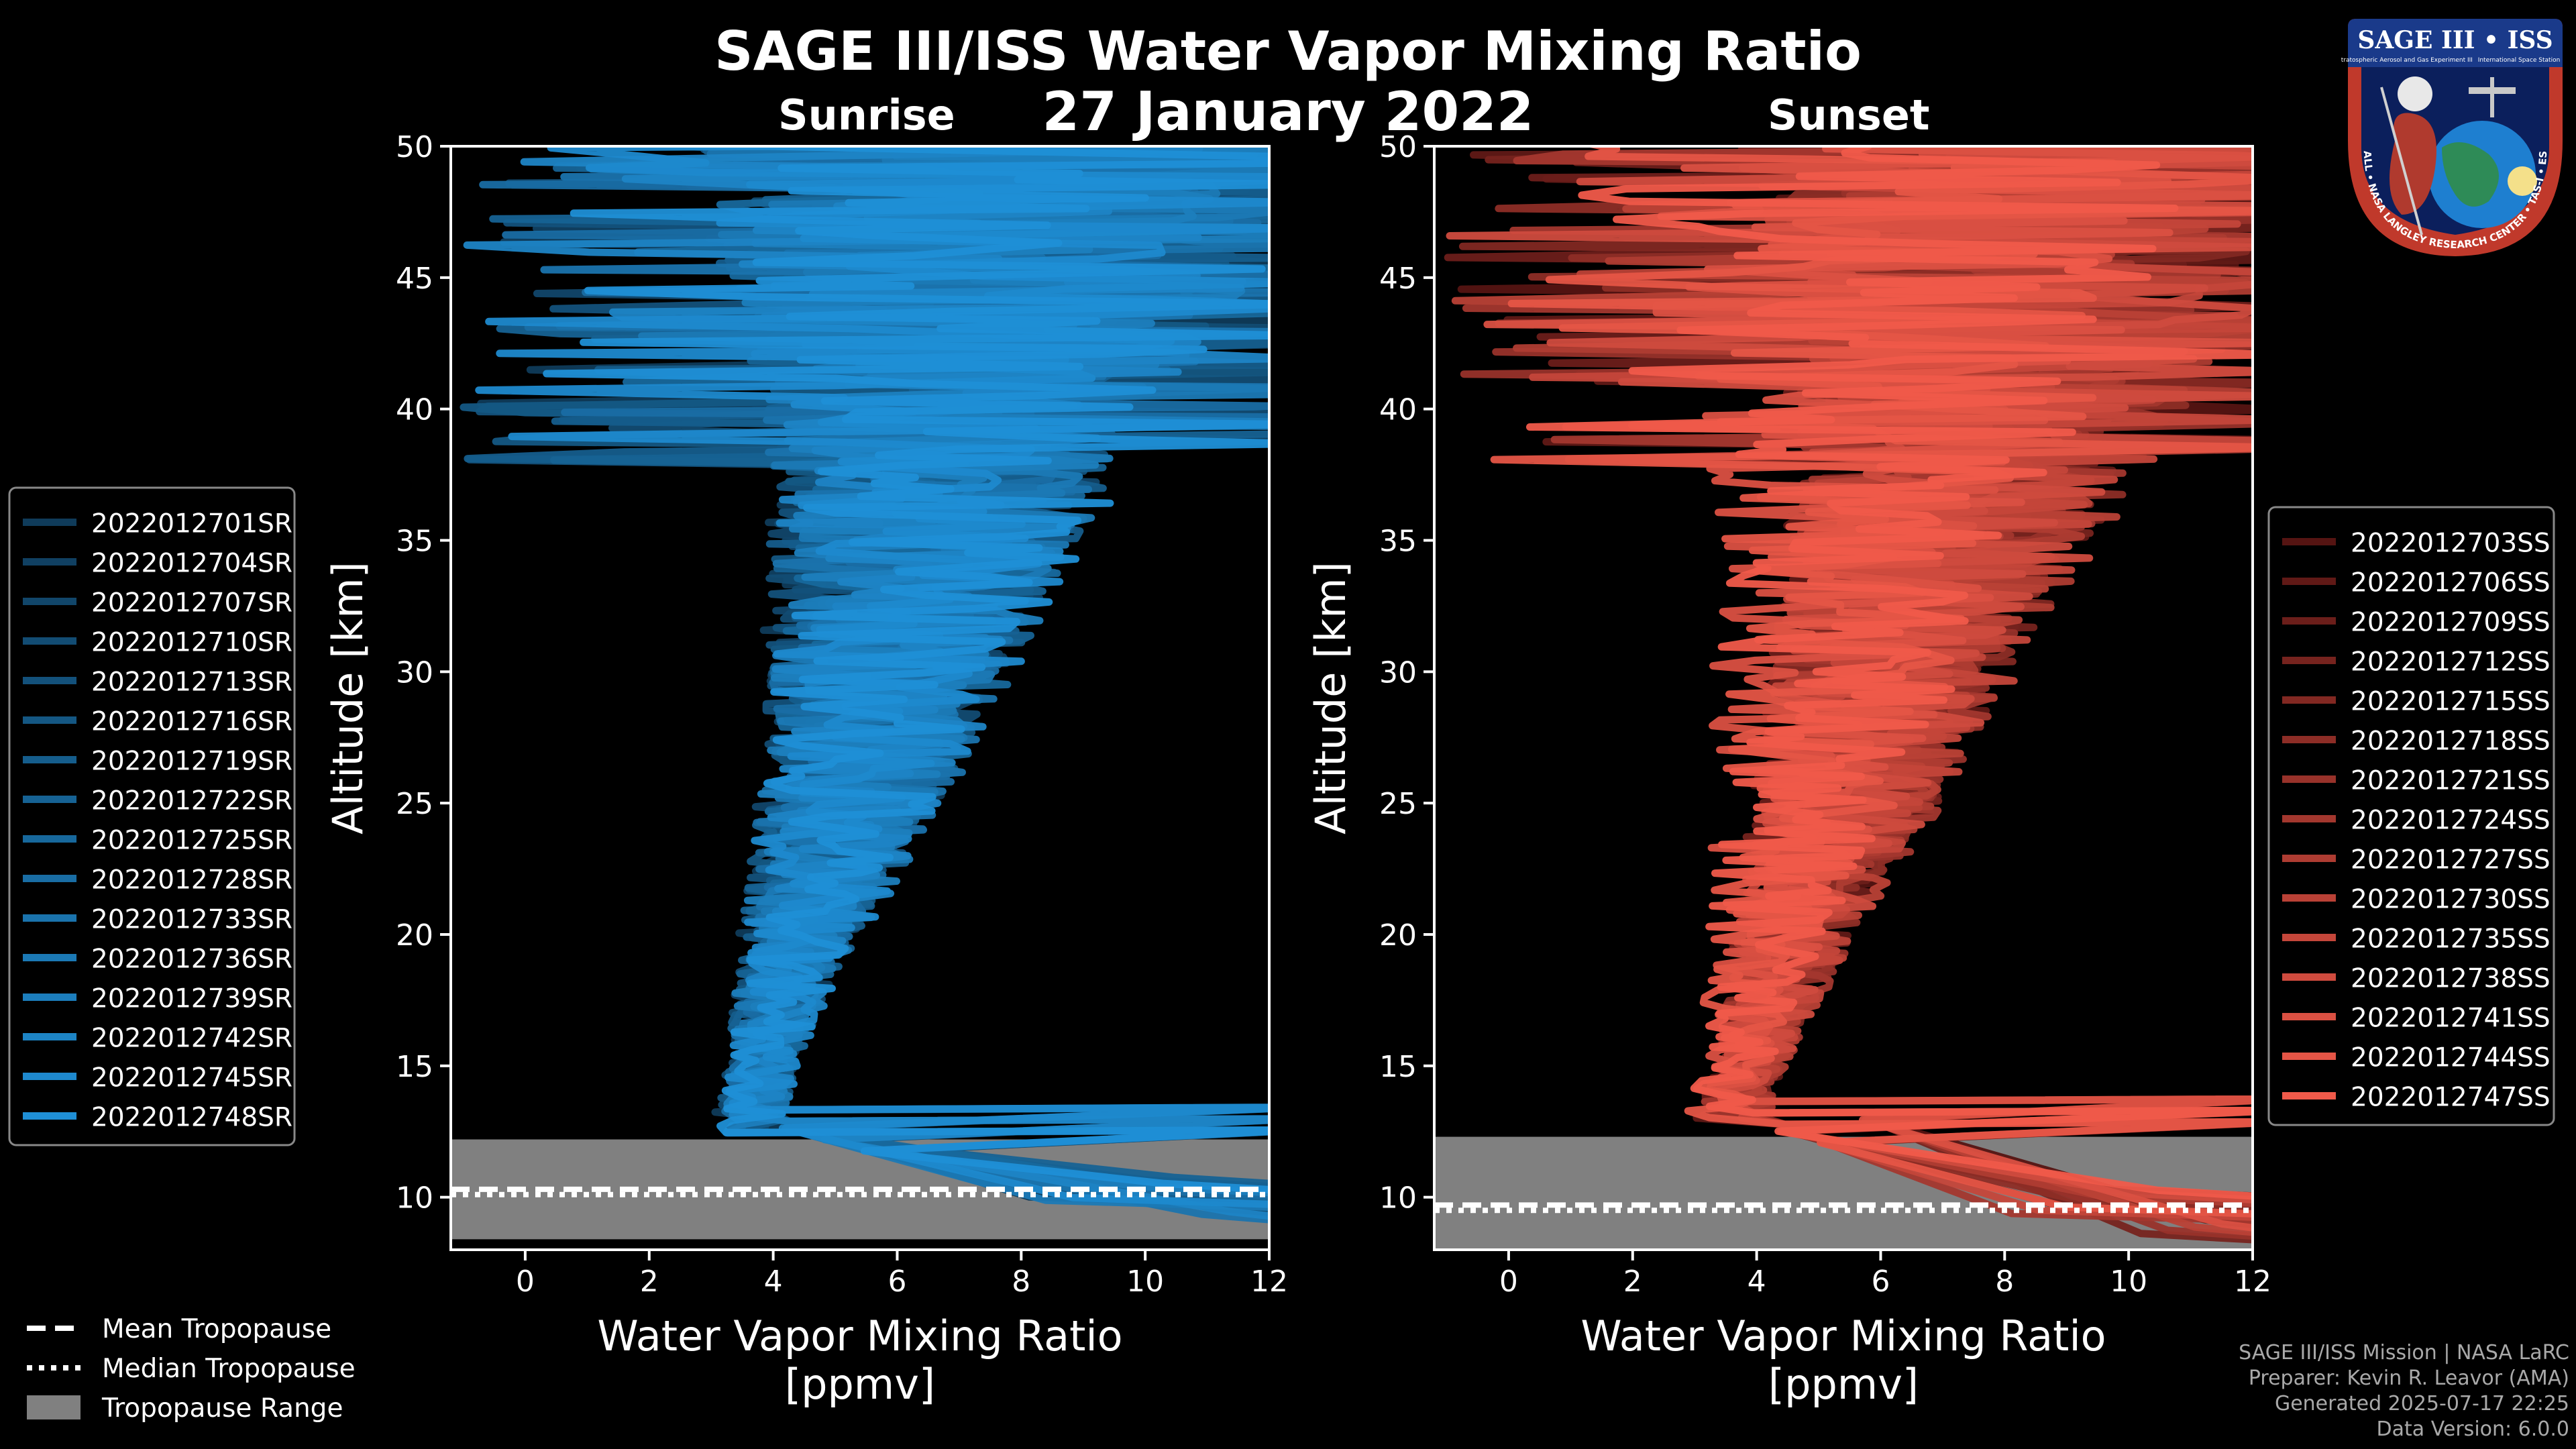  What do you see at coordinates (222, 1408) in the screenshot?
I see `tropopause-legend-label: Tropopause Range` at bounding box center [222, 1408].